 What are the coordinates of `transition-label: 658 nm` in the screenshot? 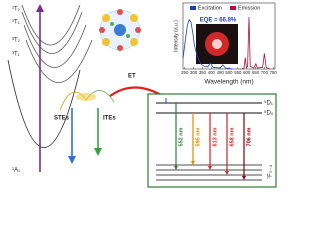 It's located at (232, 136).